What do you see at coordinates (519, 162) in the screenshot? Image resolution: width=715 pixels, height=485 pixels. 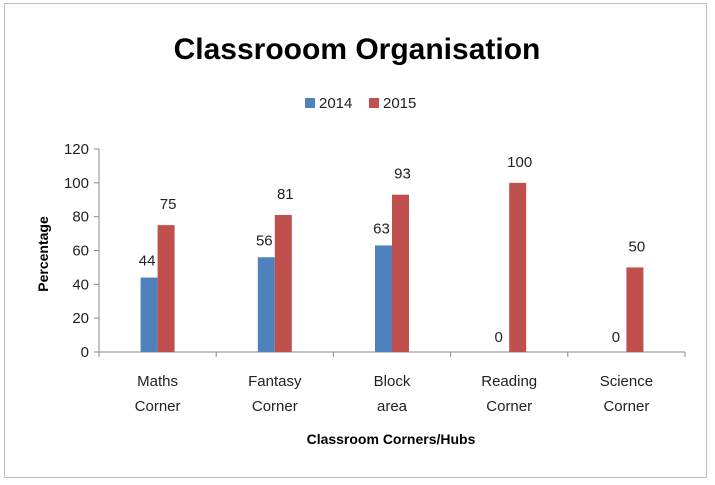 I see `data-label: 100` at bounding box center [519, 162].